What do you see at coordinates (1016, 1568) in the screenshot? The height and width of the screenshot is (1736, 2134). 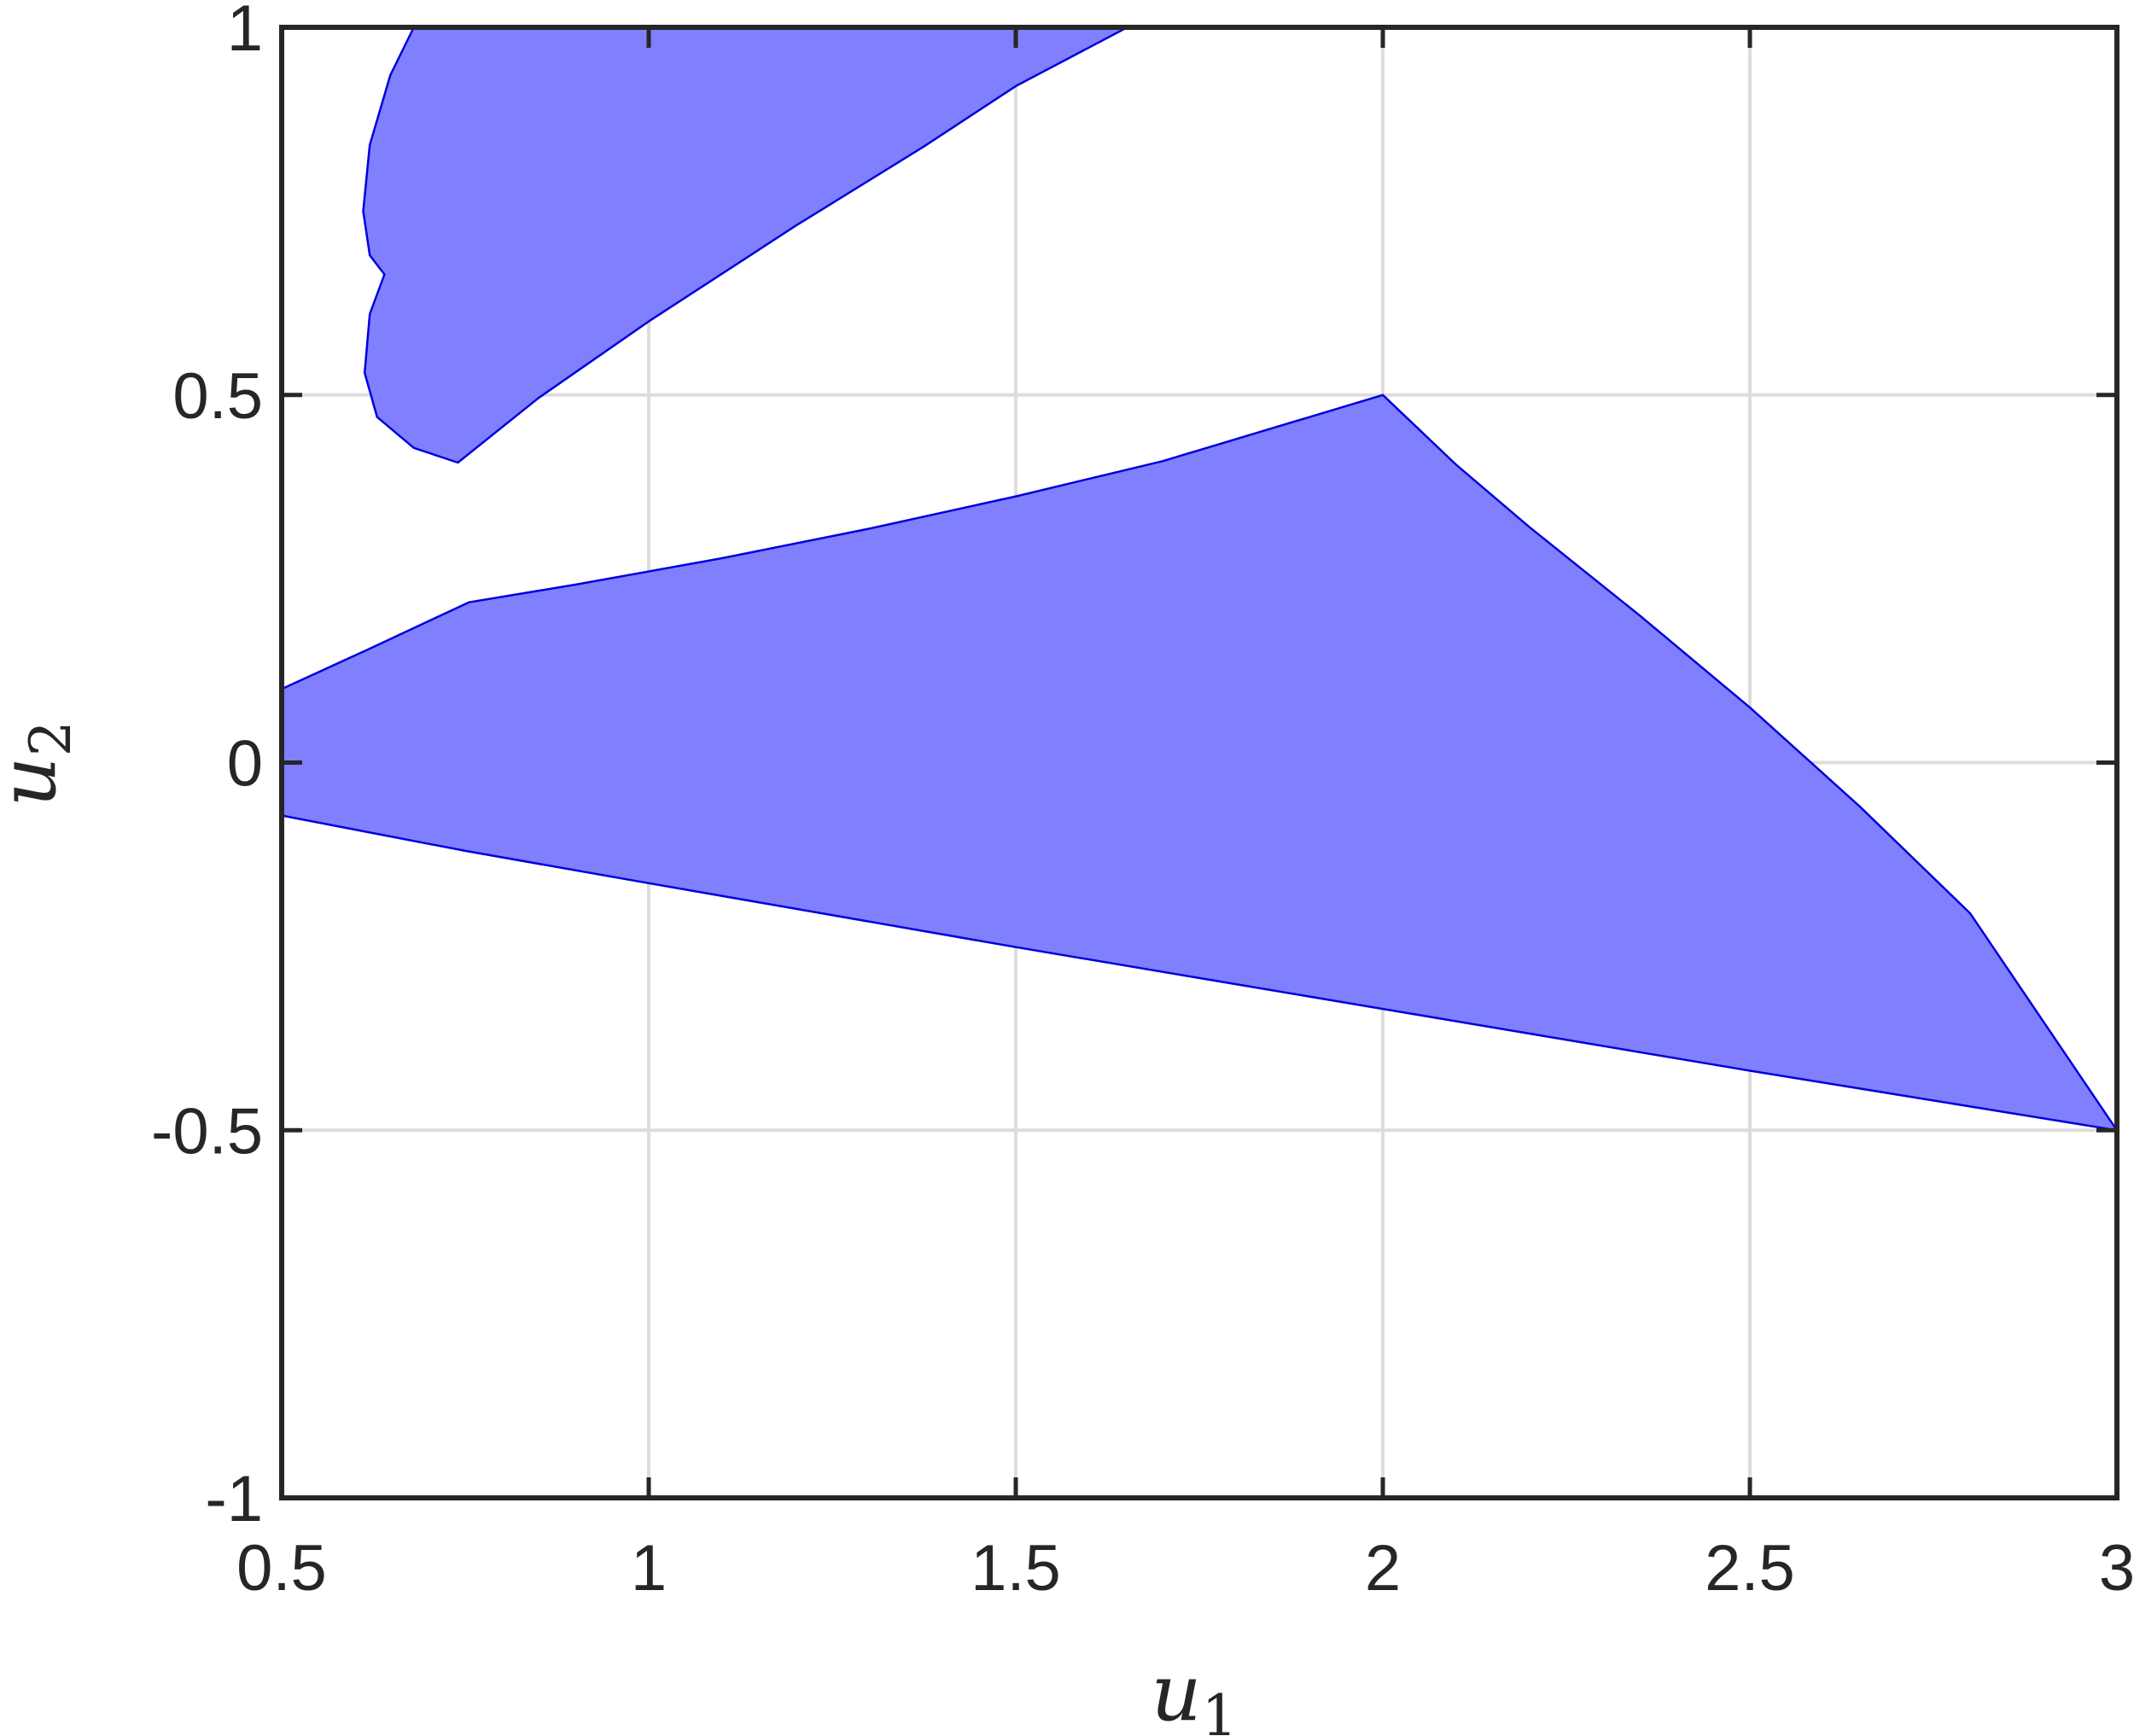 I see `x-tick-label: 1.5` at bounding box center [1016, 1568].